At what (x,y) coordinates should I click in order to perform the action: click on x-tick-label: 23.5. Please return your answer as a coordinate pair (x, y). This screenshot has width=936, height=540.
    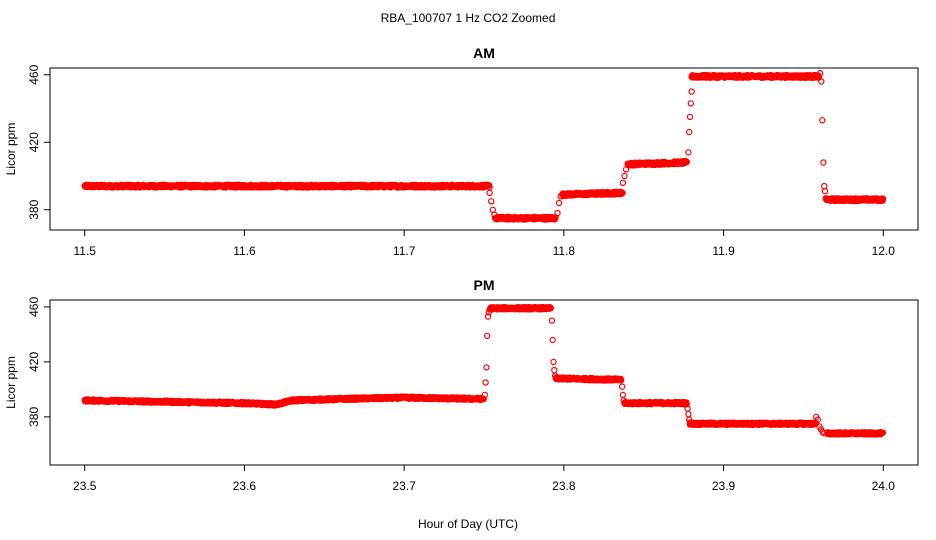
    Looking at the image, I should click on (85, 486).